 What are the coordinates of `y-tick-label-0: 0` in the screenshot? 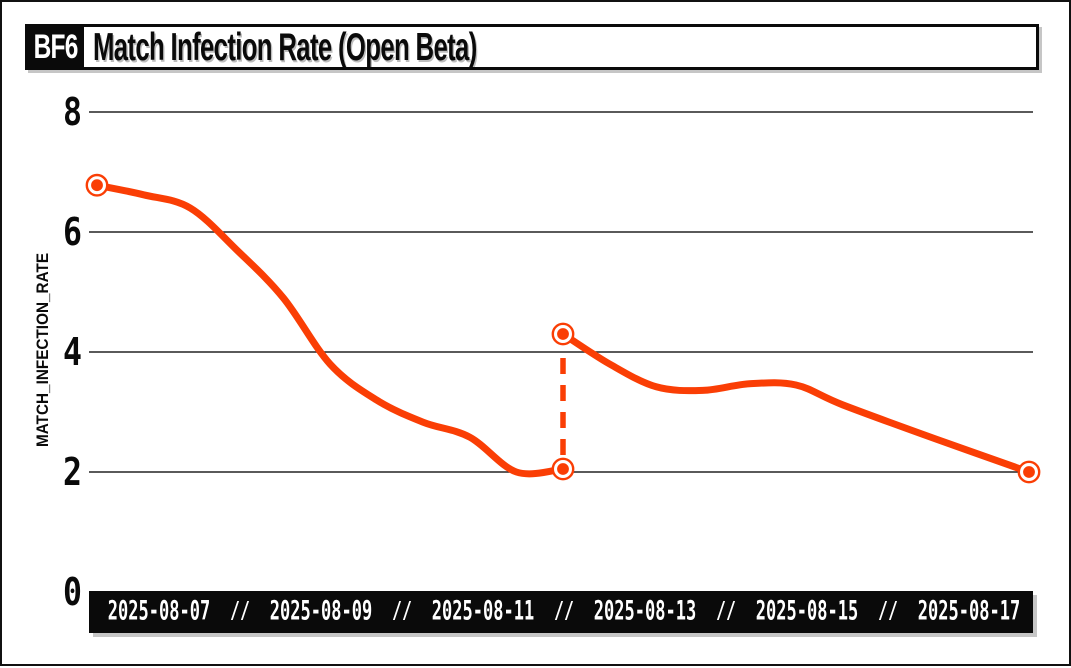 It's located at (72, 592).